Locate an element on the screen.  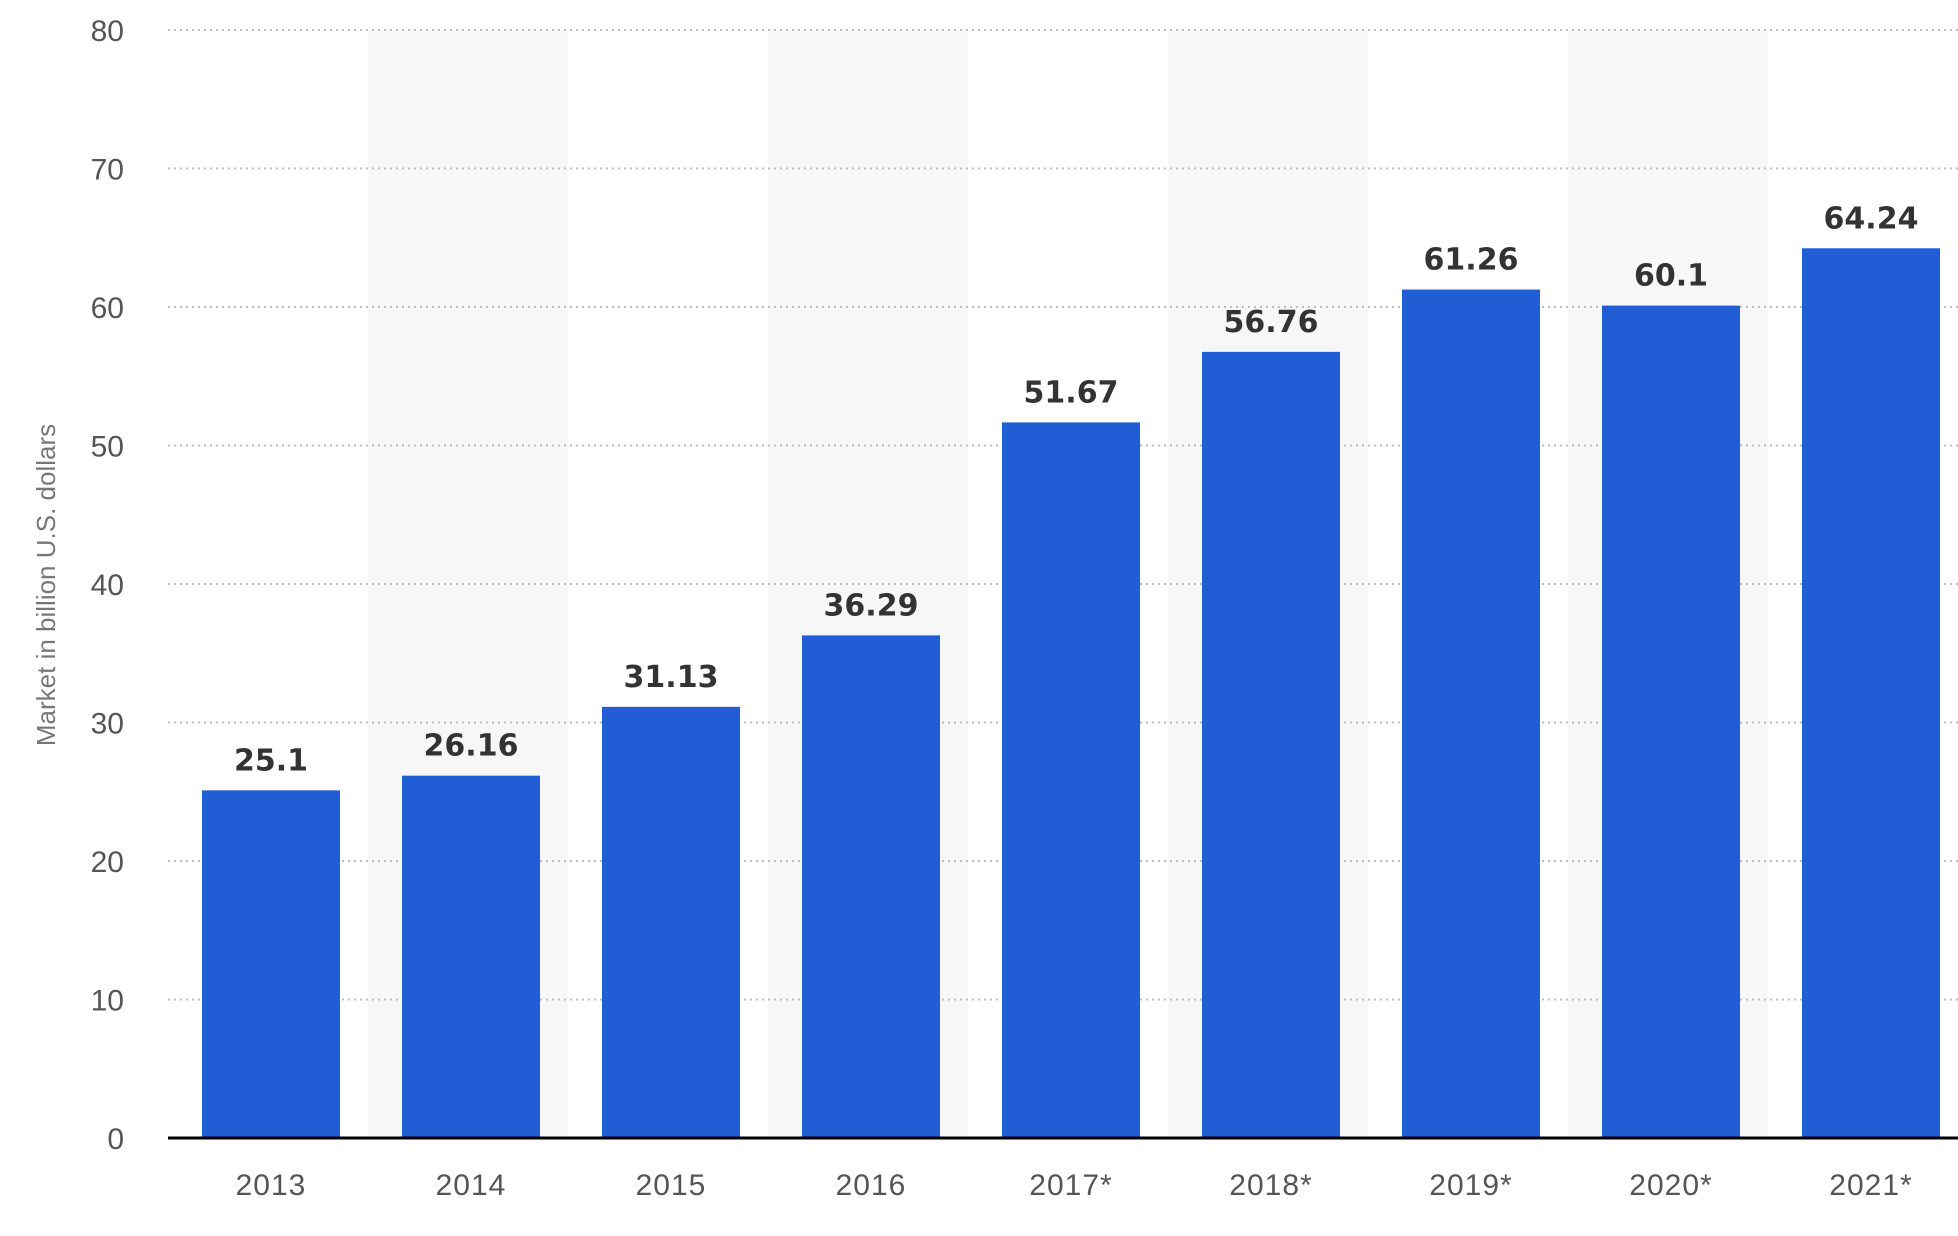
y-tick-label: 10 is located at coordinates (107, 1001).